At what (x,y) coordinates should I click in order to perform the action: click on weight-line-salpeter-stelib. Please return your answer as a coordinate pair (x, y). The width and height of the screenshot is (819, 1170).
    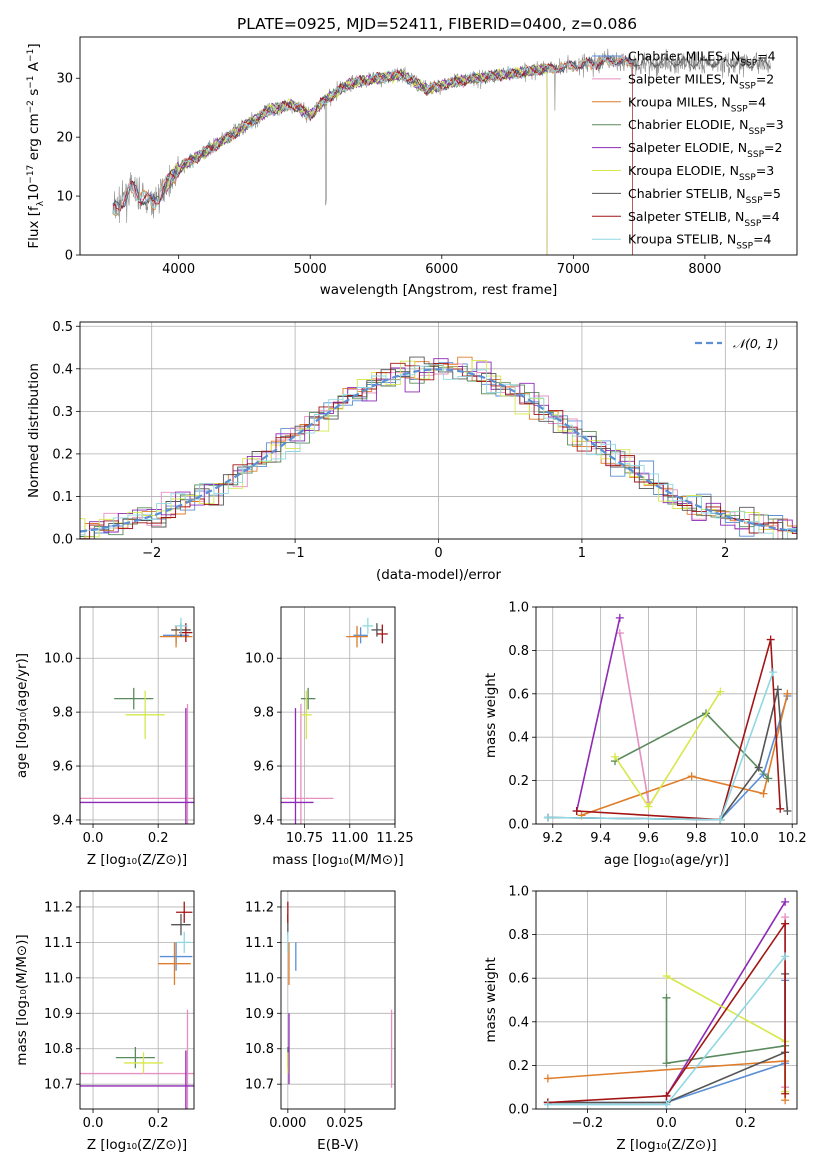
    Looking at the image, I should click on (678, 730).